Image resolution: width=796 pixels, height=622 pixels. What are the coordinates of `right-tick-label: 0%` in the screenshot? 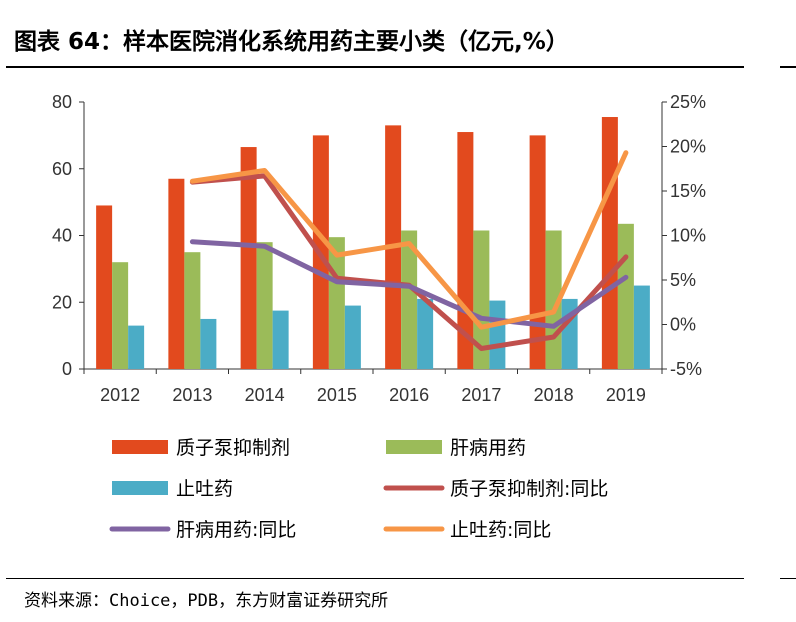 It's located at (683, 325).